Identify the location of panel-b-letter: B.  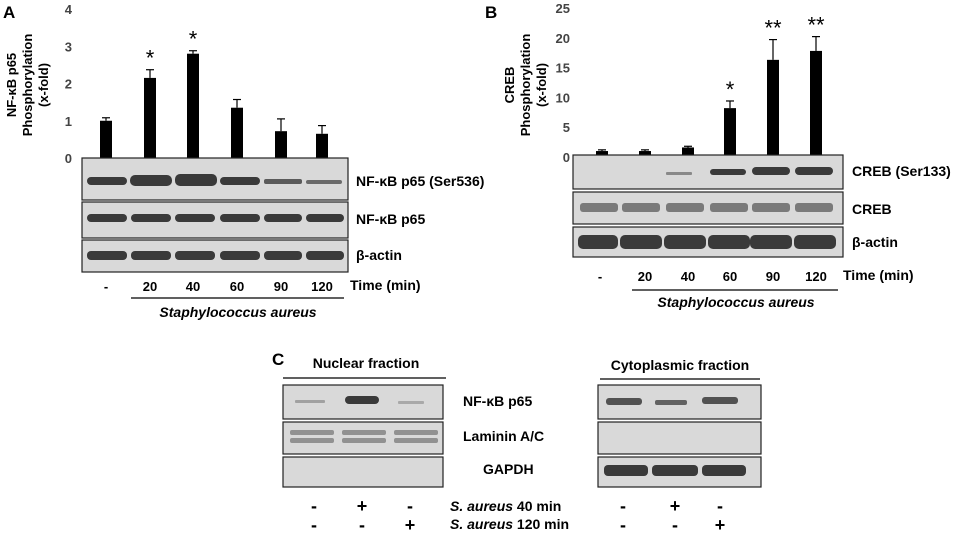
(491, 12).